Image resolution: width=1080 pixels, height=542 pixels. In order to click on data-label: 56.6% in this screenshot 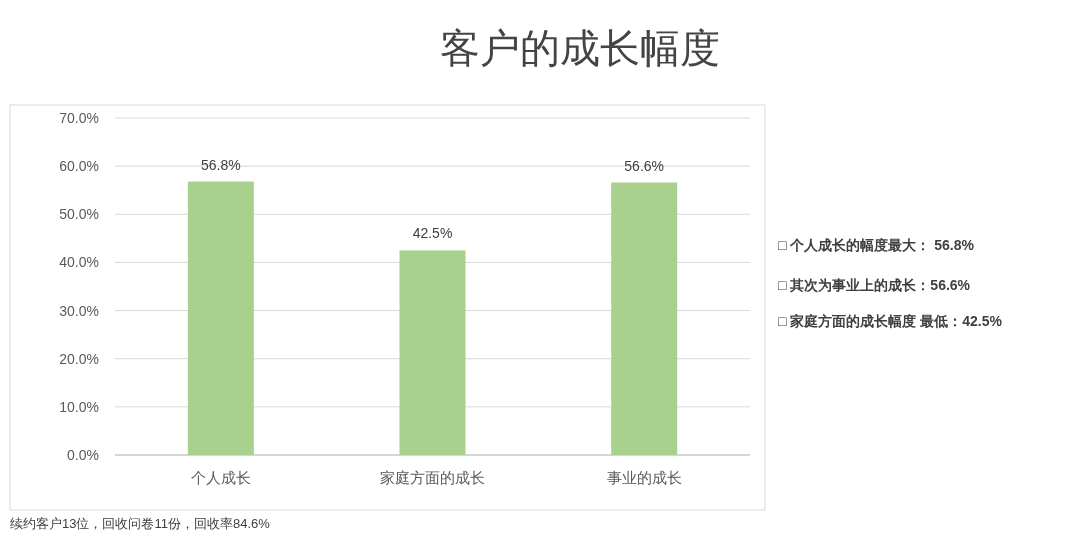, I will do `click(644, 165)`.